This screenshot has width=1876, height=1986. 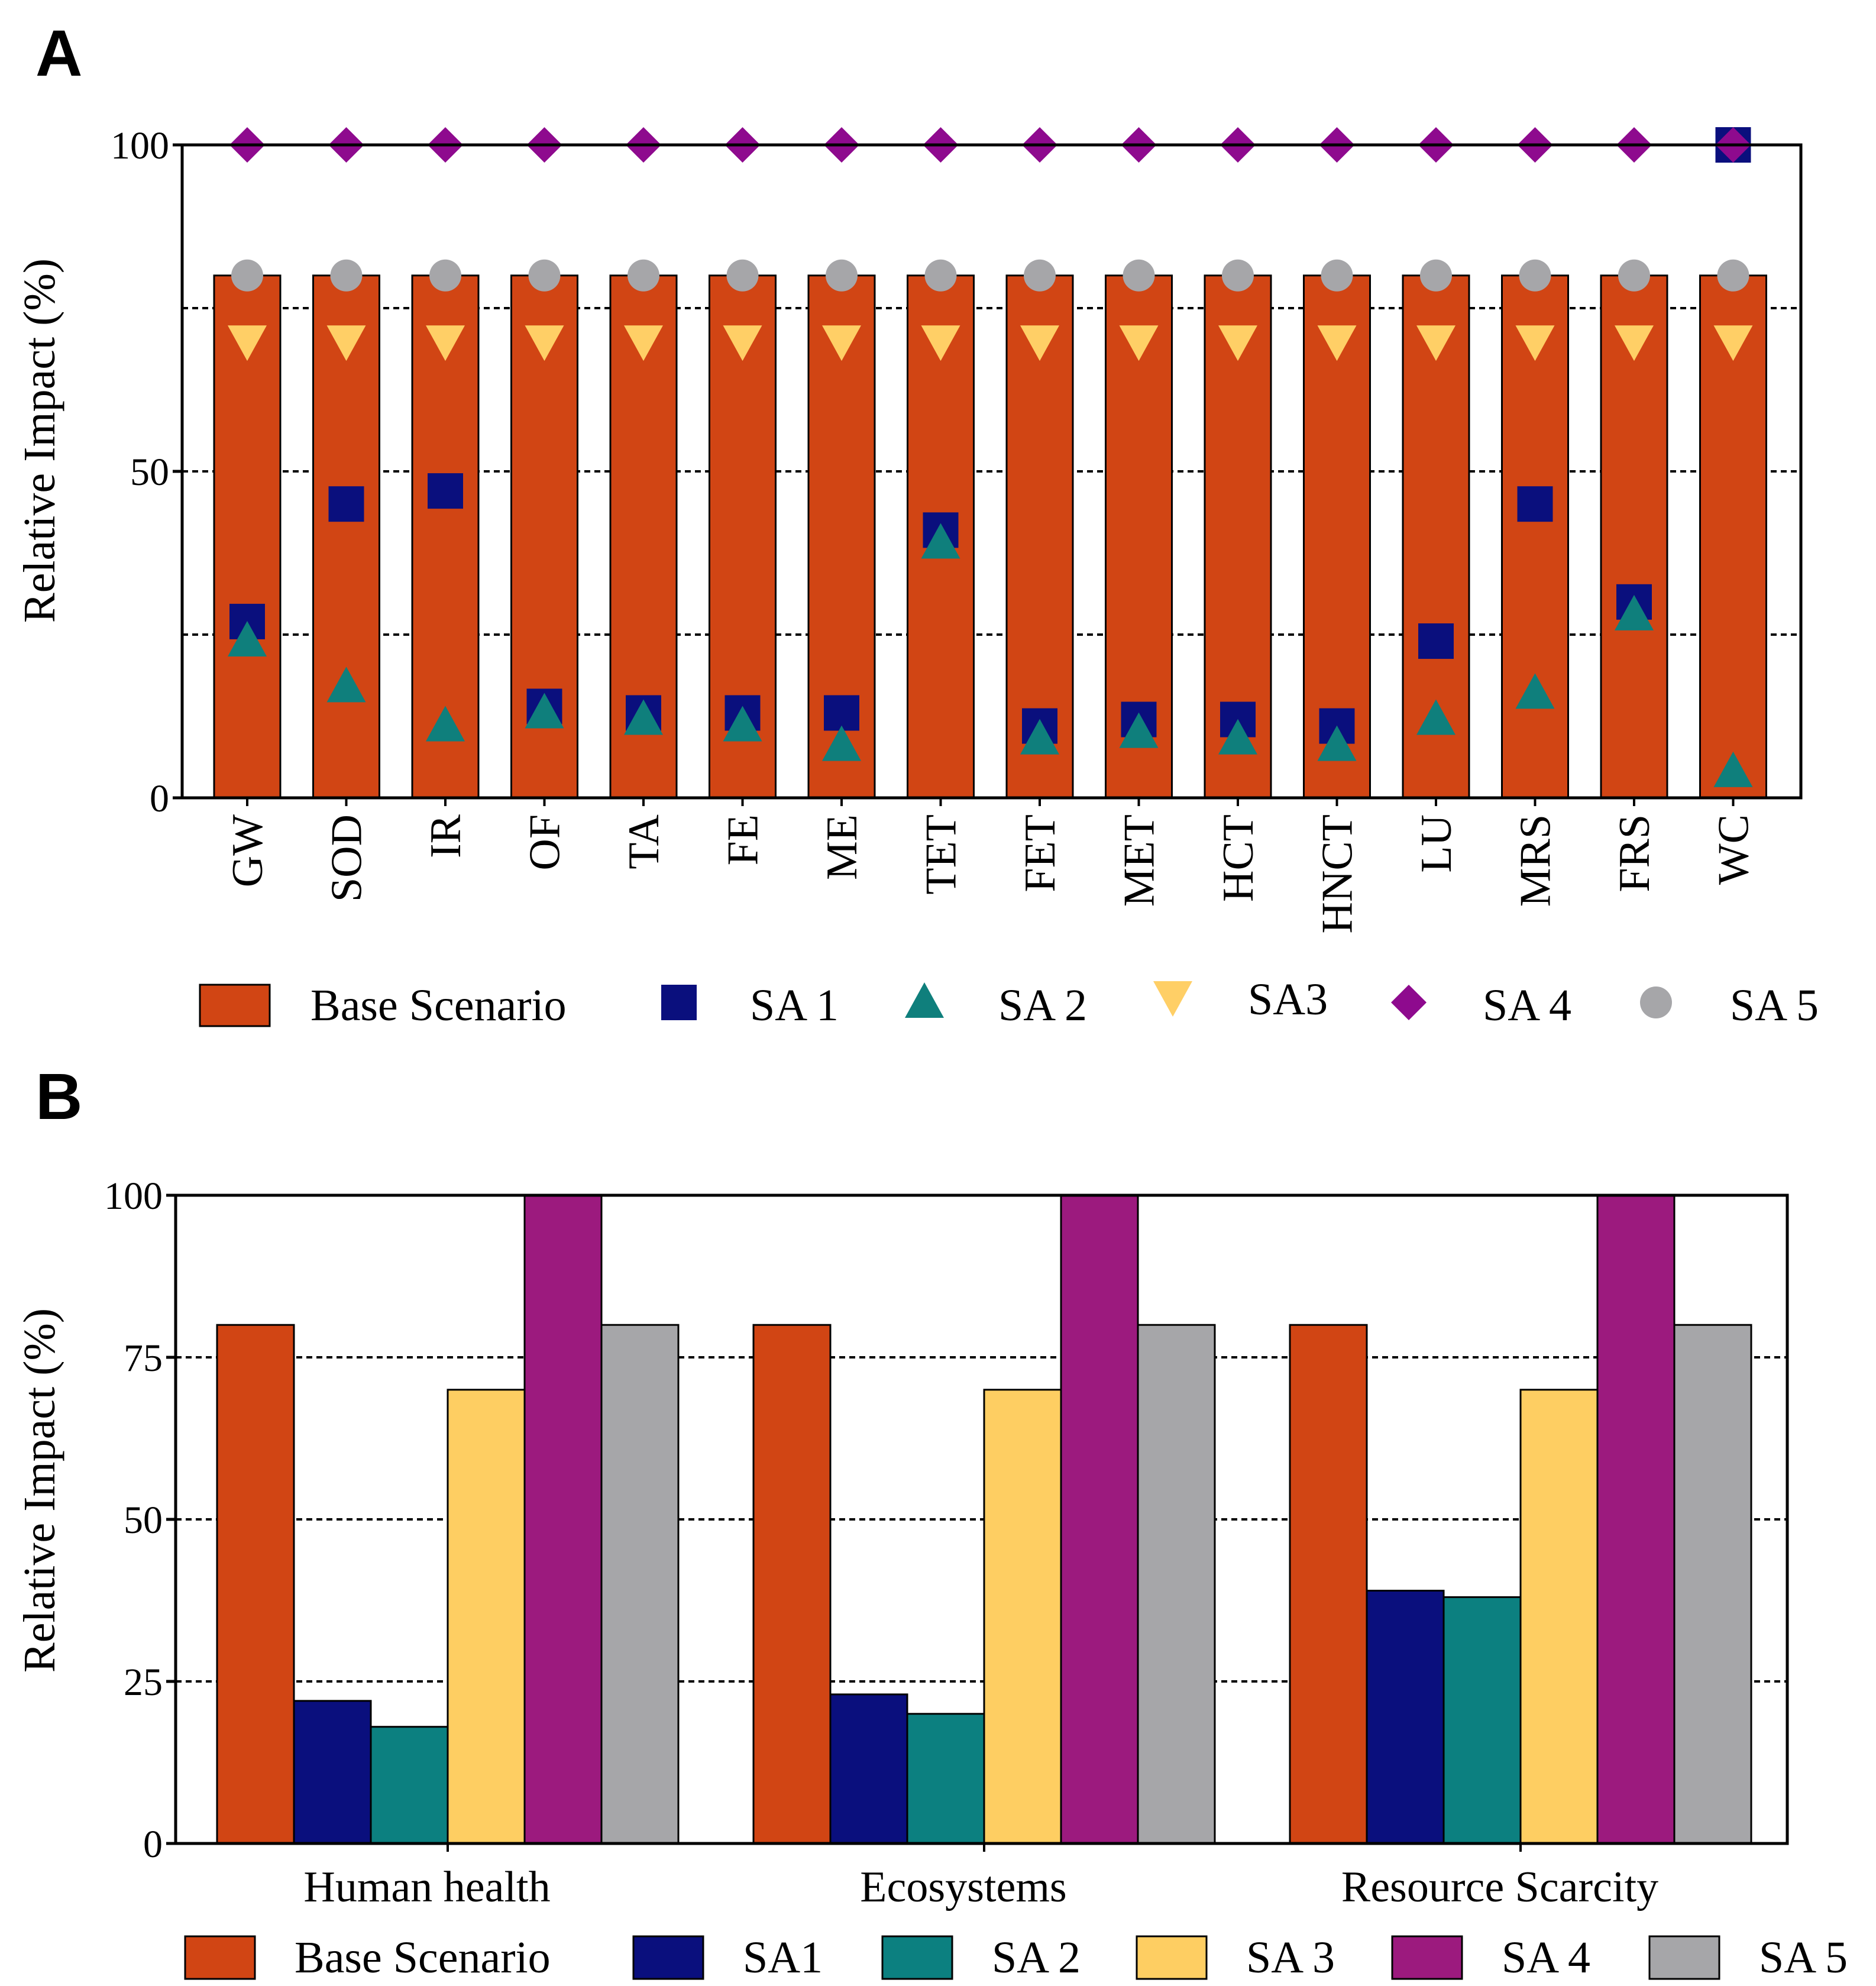 I want to click on chart-b-category-label: Resource Scarcity, so click(x=1499, y=1887).